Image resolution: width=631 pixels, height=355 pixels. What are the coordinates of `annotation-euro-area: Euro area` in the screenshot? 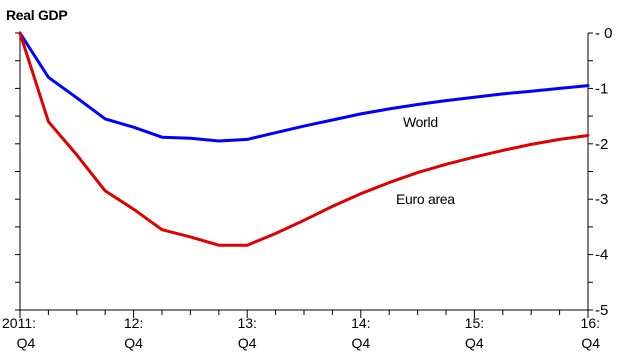 It's located at (425, 199).